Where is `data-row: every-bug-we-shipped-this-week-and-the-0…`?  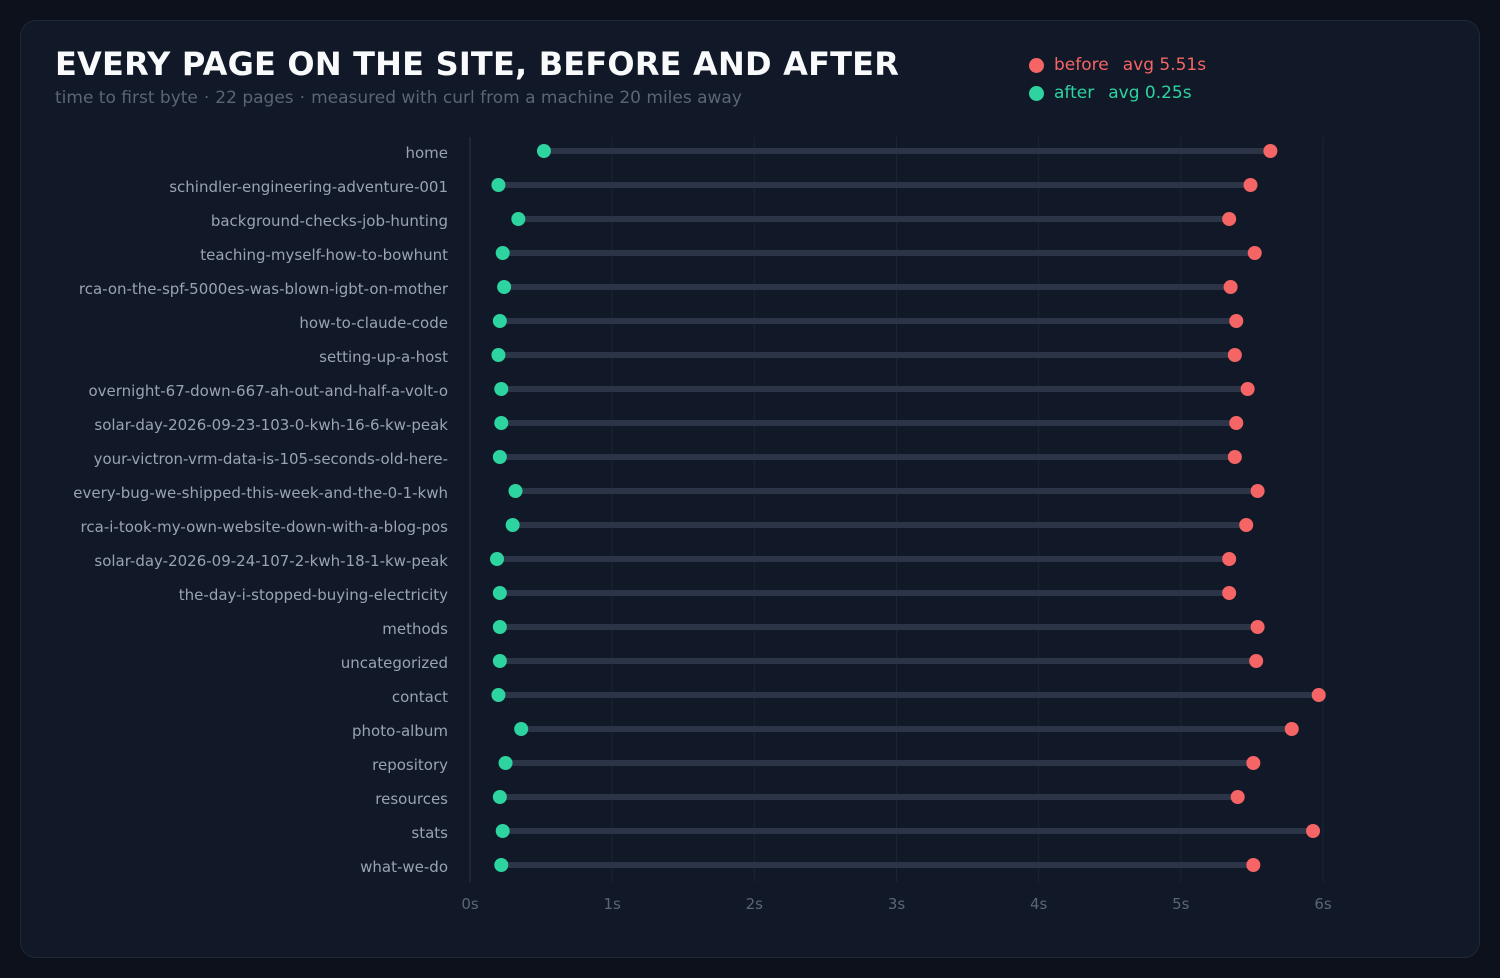 data-row: every-bug-we-shipped-this-week-and-the-0… is located at coordinates (669, 493).